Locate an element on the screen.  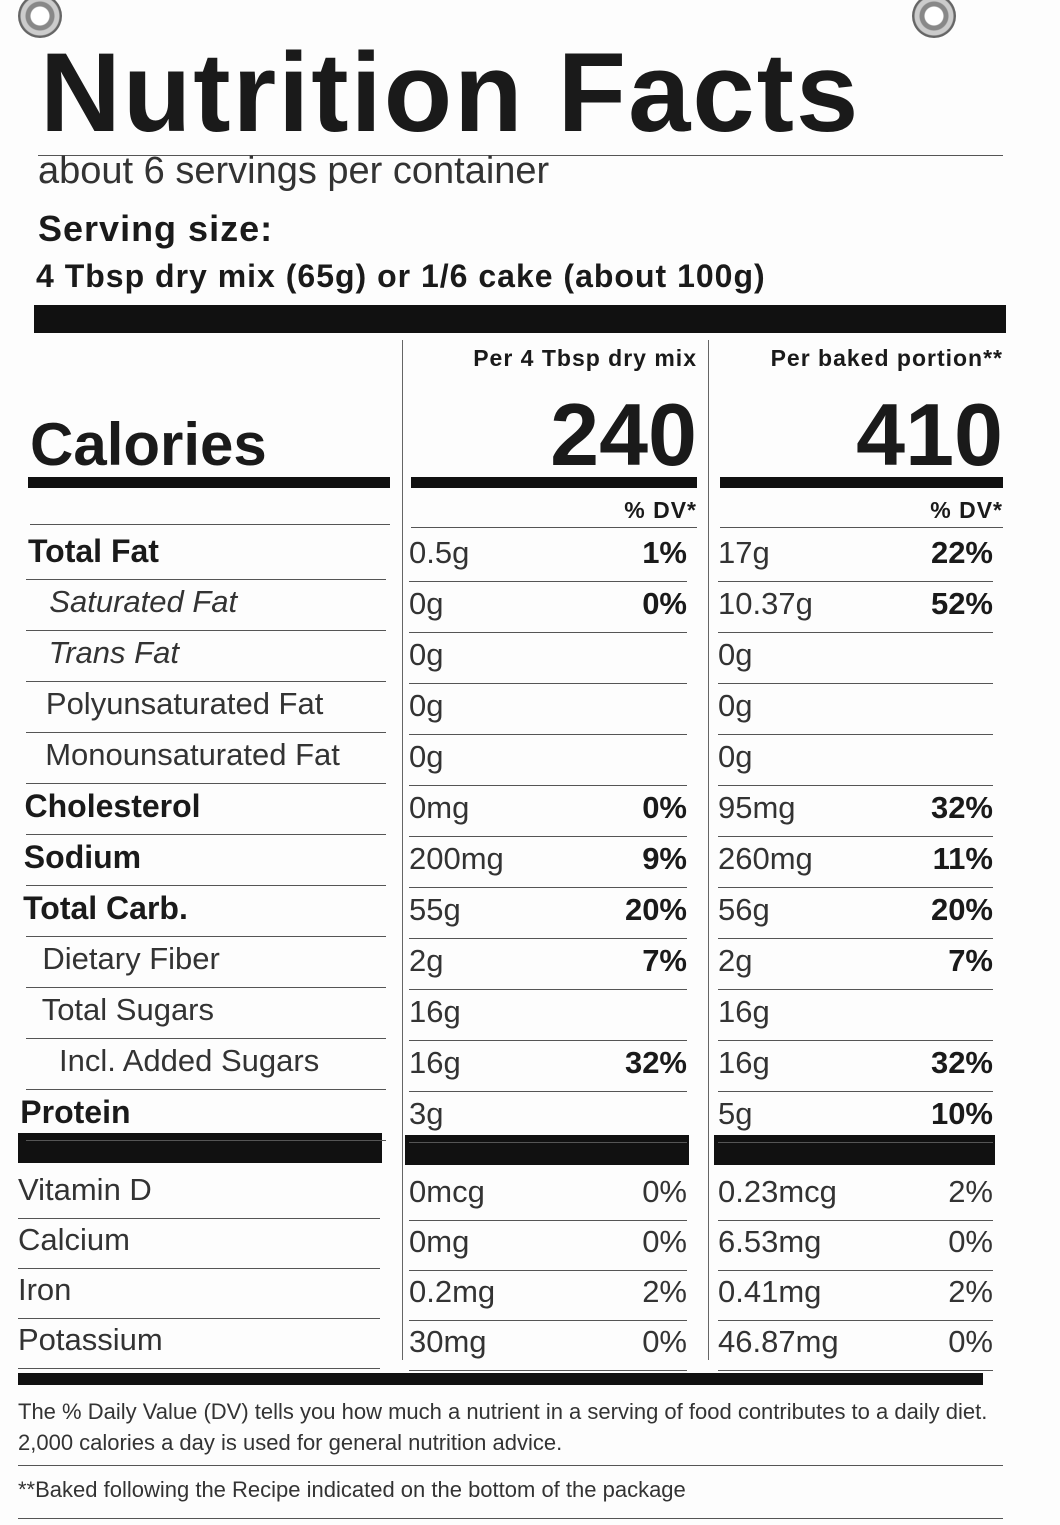
amount: 0mg is located at coordinates (439, 1241).